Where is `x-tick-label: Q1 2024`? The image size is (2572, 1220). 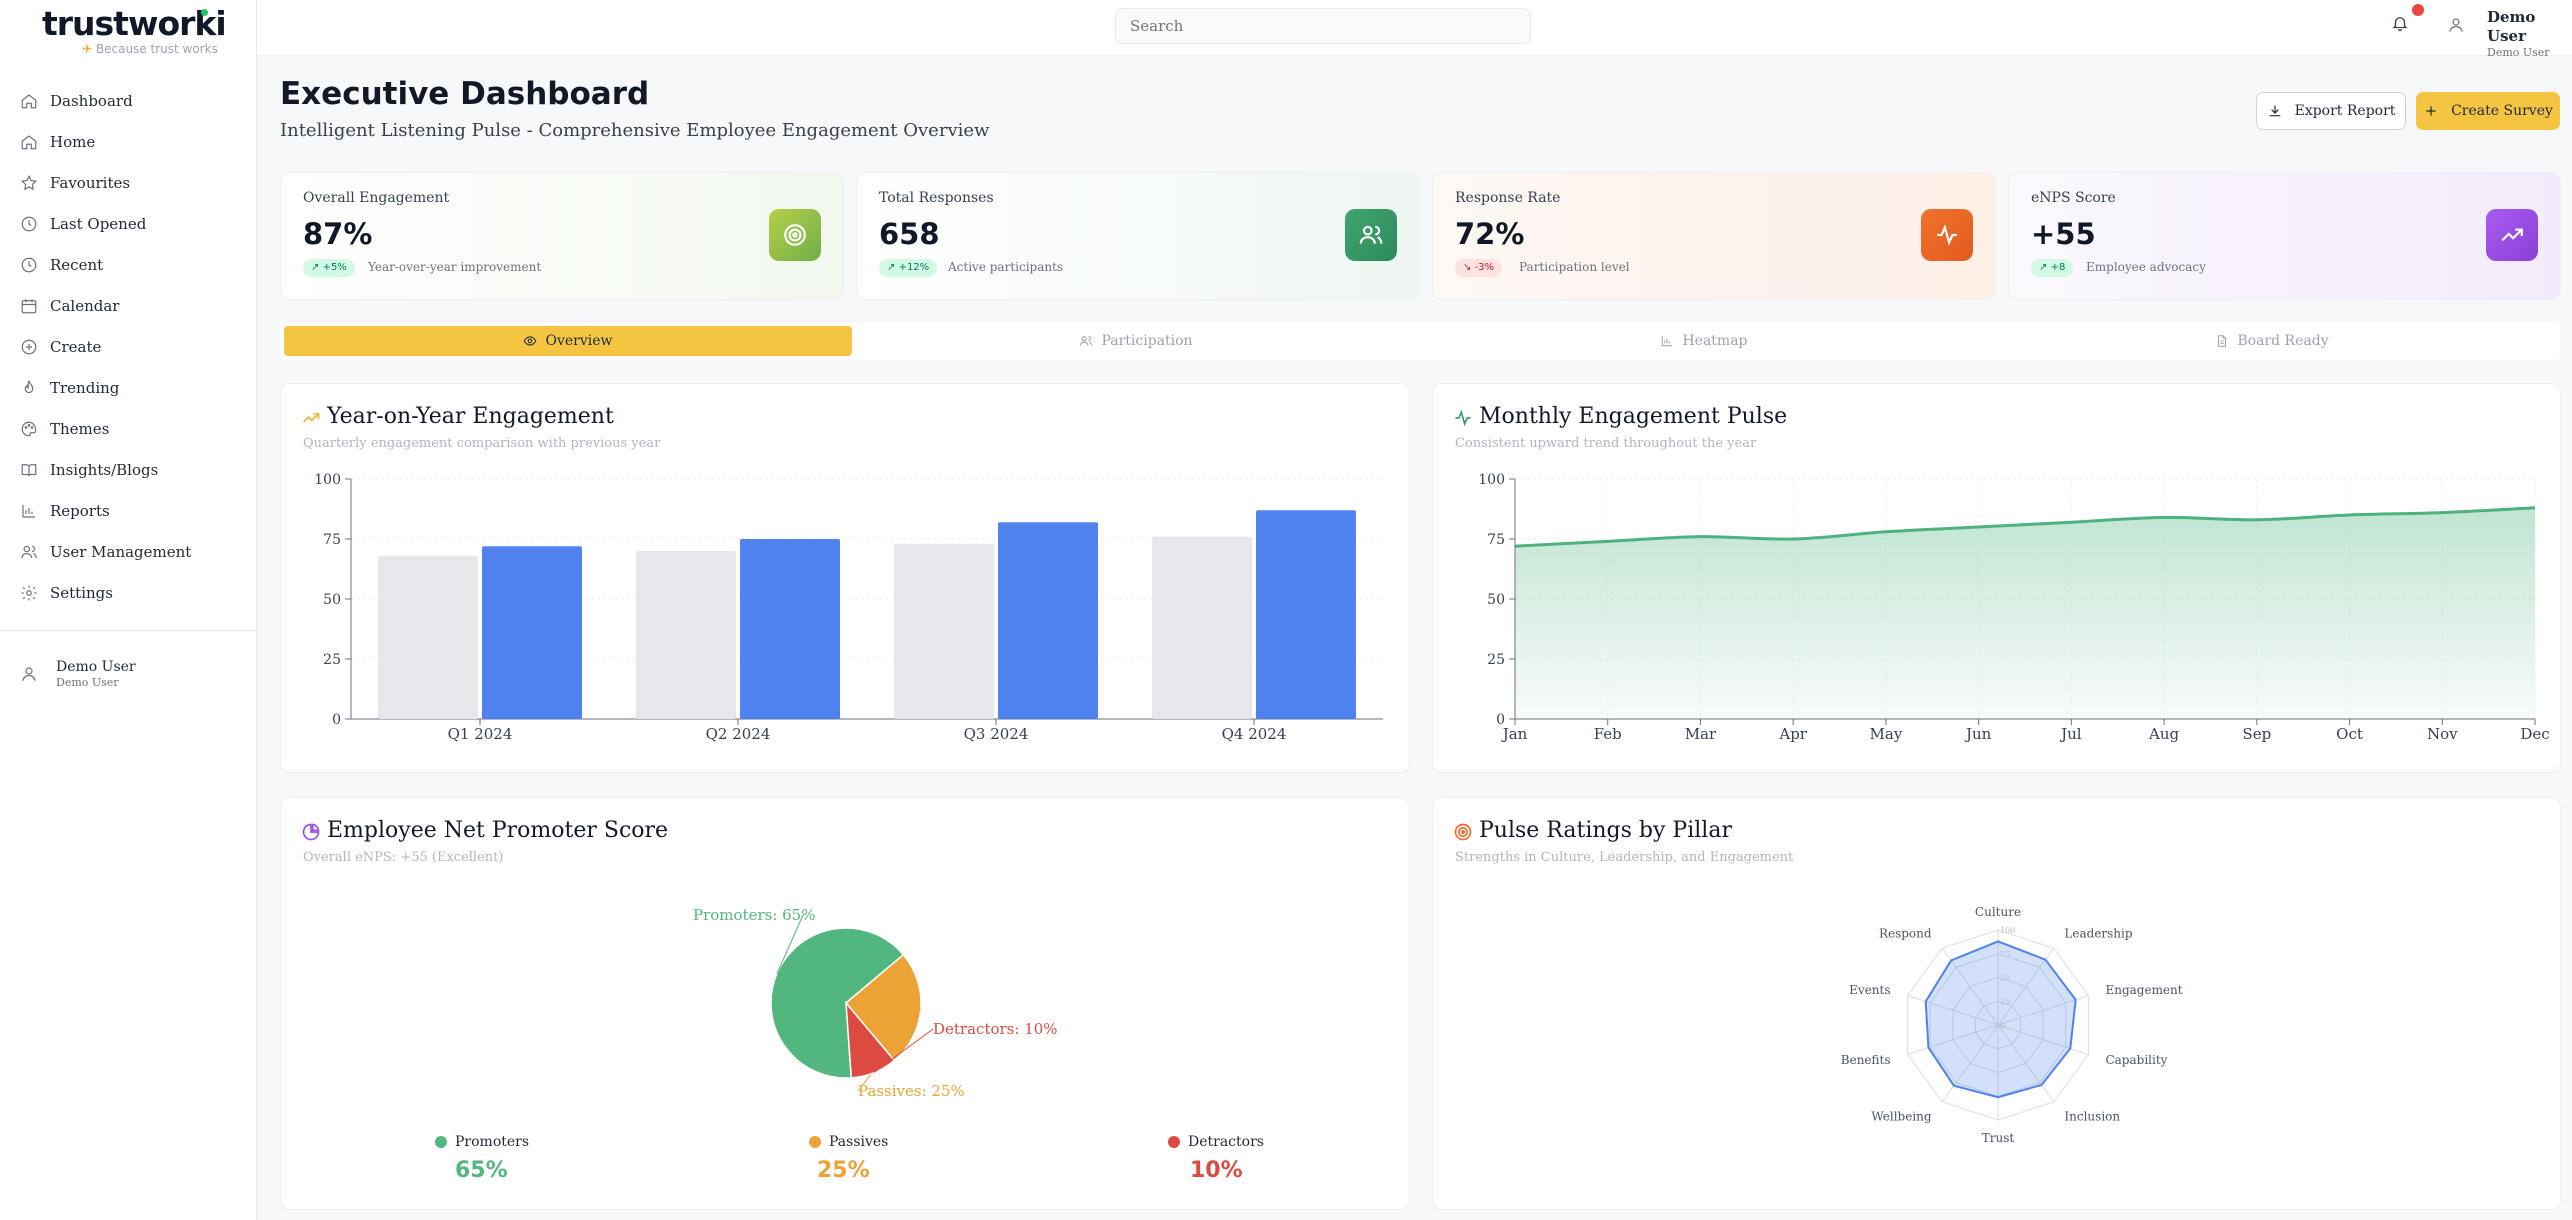 x-tick-label: Q1 2024 is located at coordinates (480, 734).